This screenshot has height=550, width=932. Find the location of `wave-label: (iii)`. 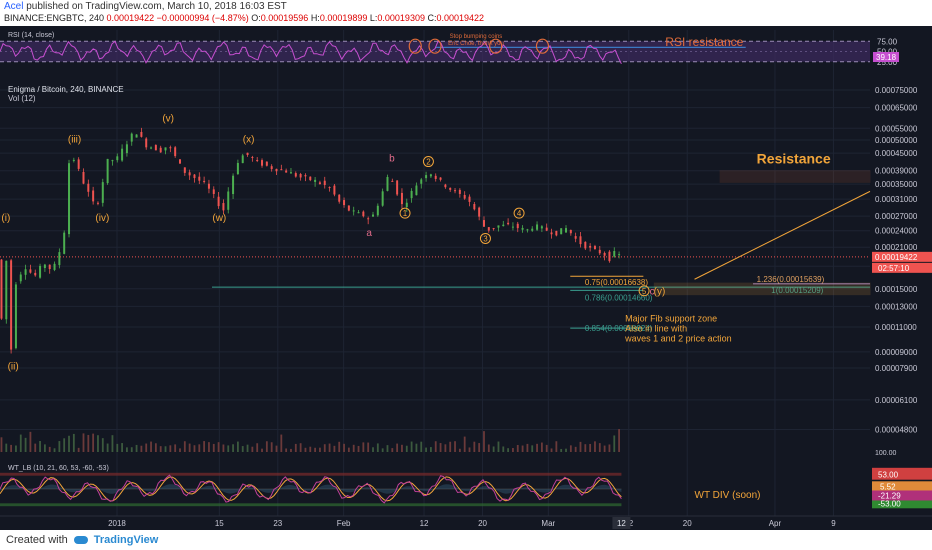

wave-label: (iii) is located at coordinates (74, 140).